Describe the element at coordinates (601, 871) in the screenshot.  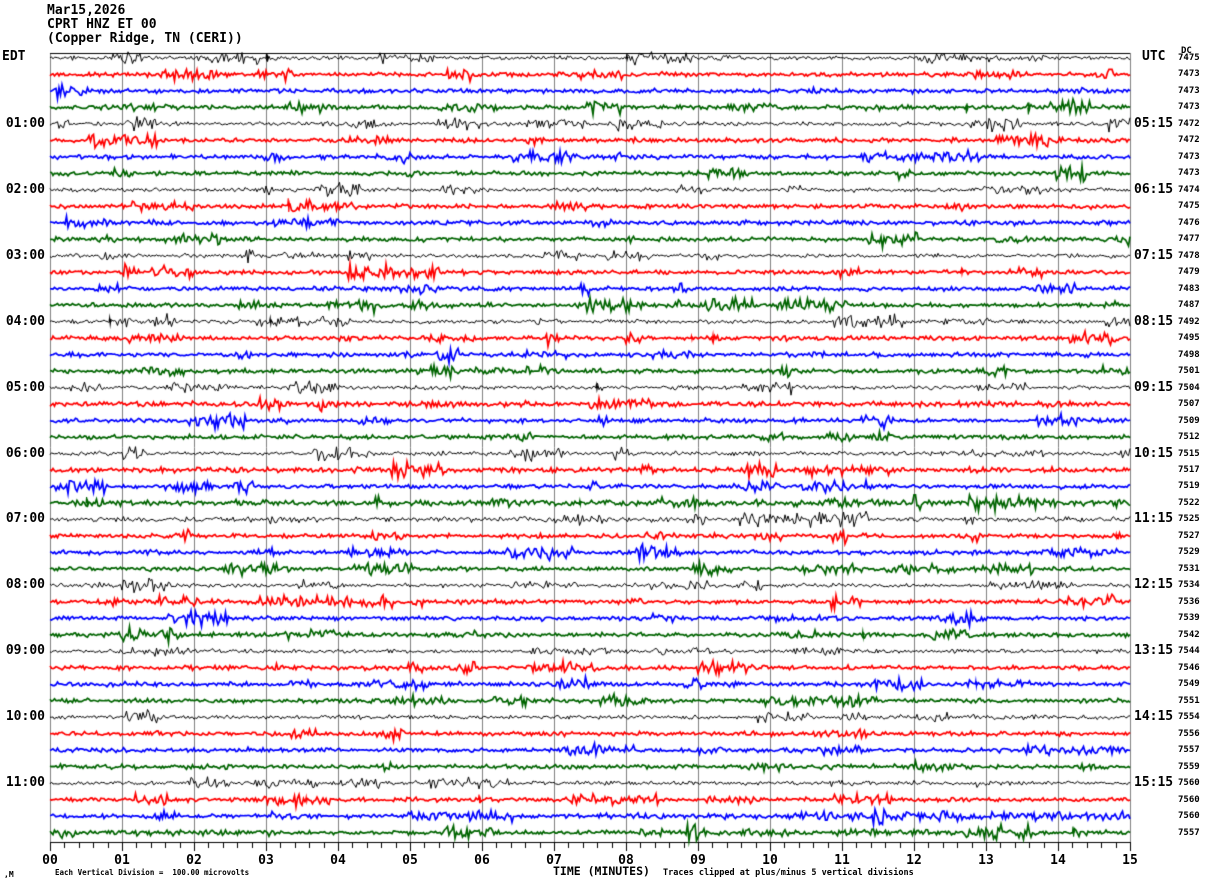
I see `x-axis-title: TIME (MINUTES)` at that location.